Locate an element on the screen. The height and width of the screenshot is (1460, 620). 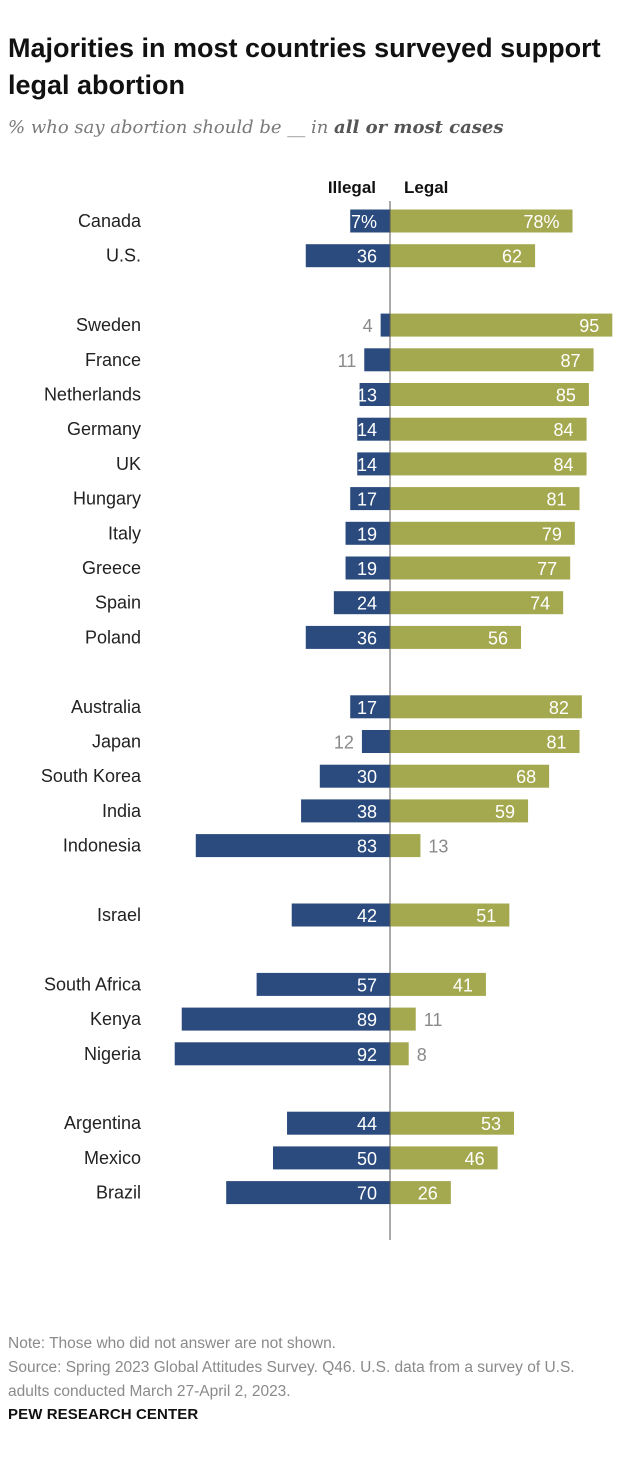
category-label: Japan is located at coordinates (116, 742).